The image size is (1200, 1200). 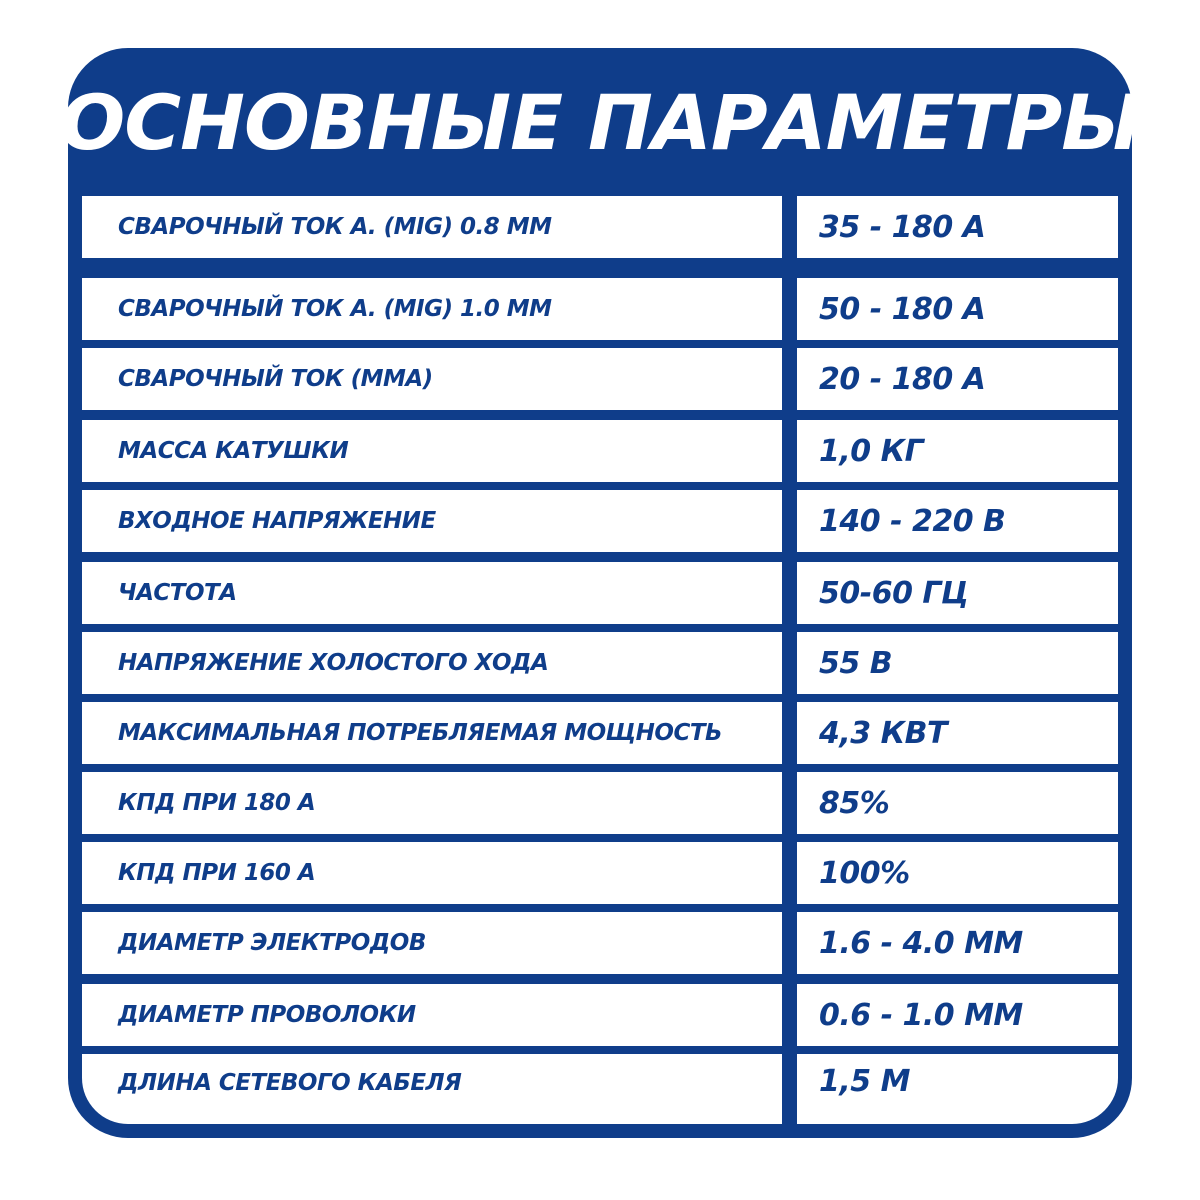 I want to click on table-row: СВАРОЧНЫЙ ТОК А. (MIG) 0.8 ММ 35 - 180 А, so click(x=600, y=227).